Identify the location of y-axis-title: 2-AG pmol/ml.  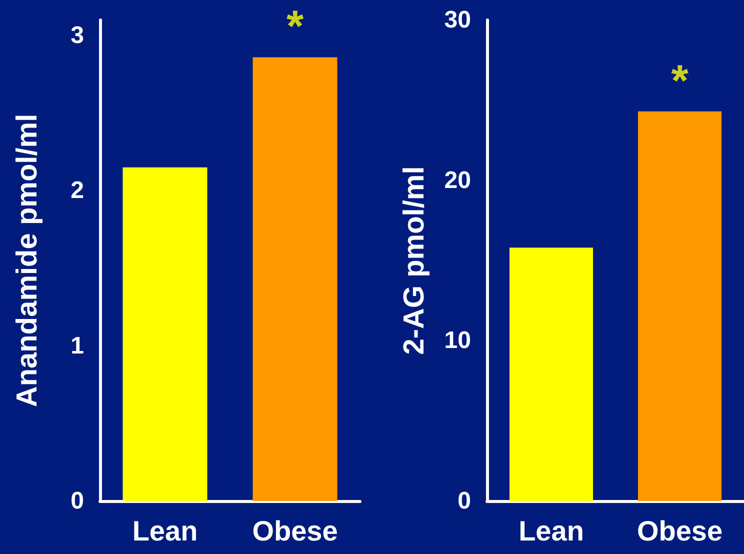
(414, 260).